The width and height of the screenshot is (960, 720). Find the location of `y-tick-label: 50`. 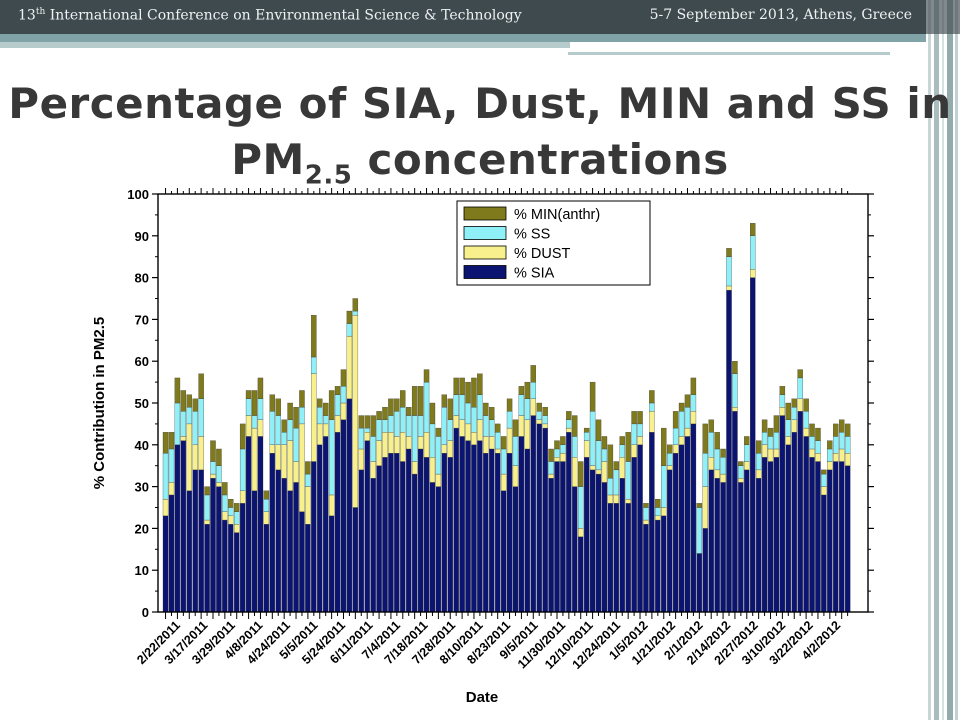

y-tick-label: 50 is located at coordinates (142, 403).